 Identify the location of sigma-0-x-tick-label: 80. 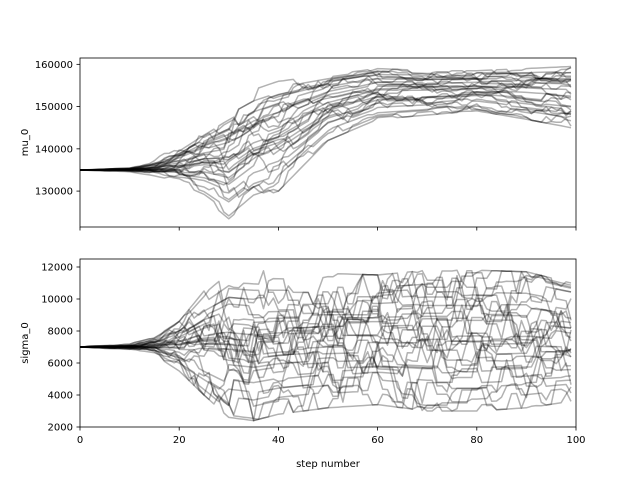
(476, 440).